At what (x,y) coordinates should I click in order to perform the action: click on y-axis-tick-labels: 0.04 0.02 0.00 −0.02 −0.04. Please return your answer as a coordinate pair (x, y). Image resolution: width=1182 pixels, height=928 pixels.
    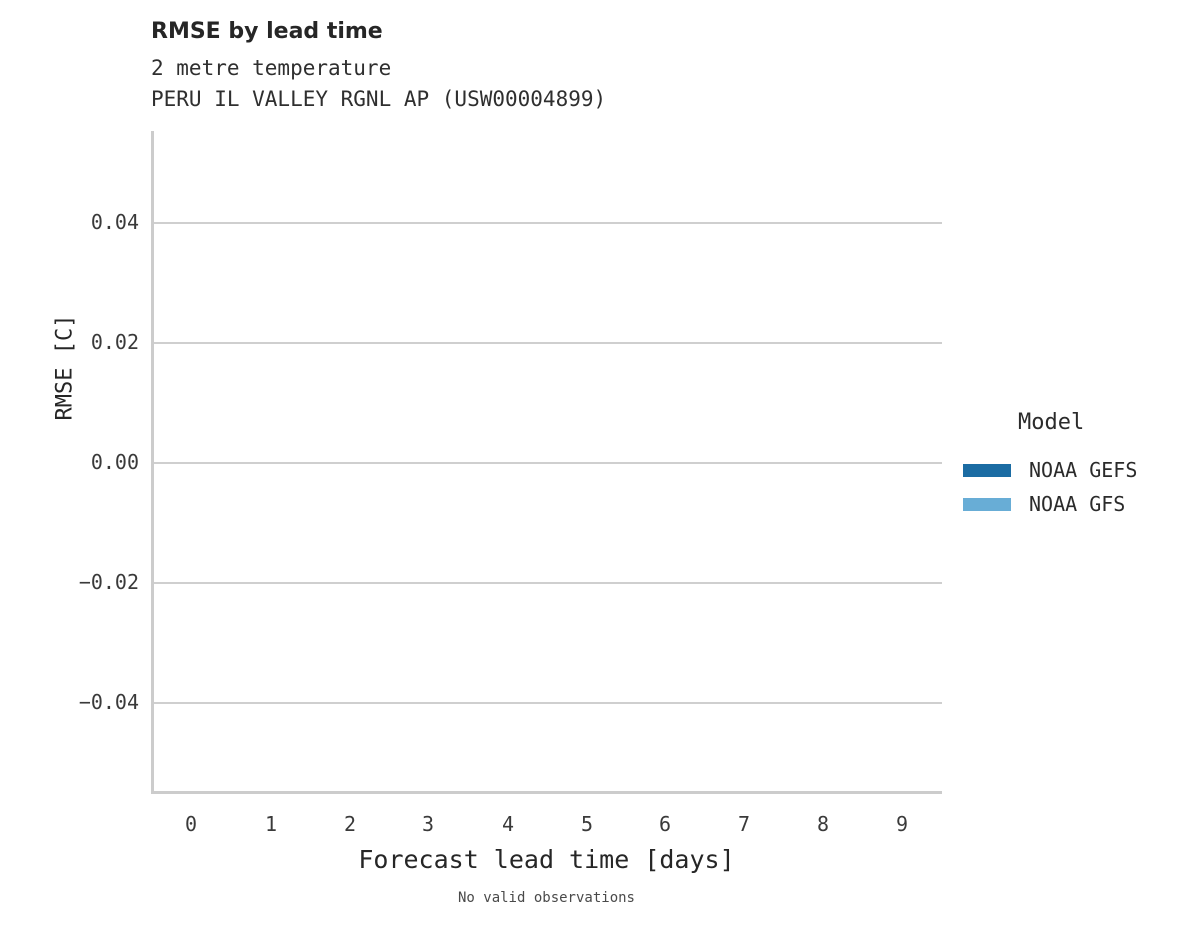
    Looking at the image, I should click on (69, 464).